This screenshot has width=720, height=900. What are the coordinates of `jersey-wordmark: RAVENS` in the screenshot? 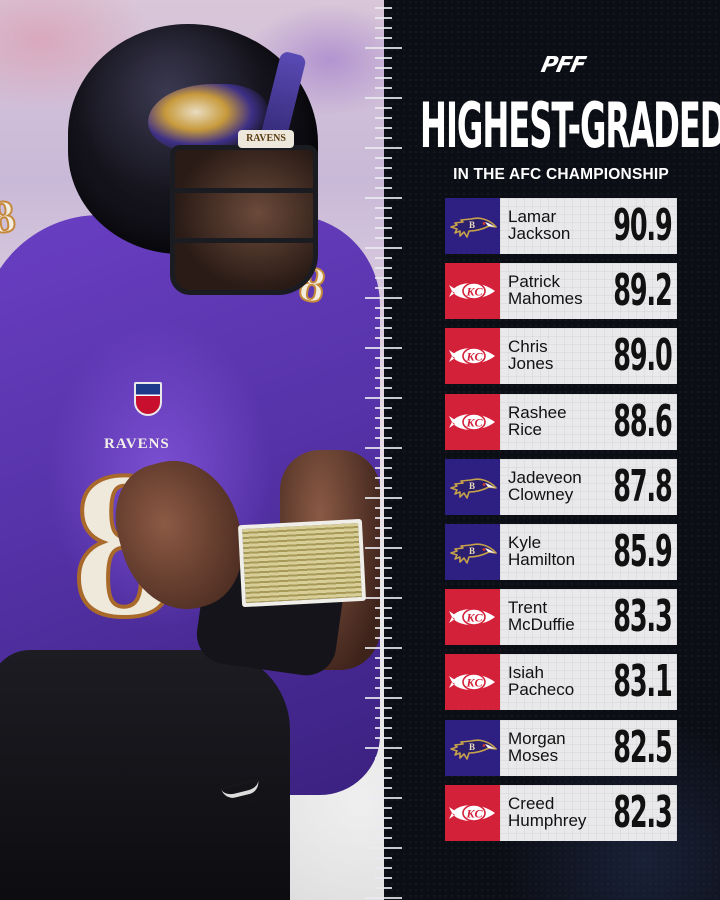 It's located at (137, 444).